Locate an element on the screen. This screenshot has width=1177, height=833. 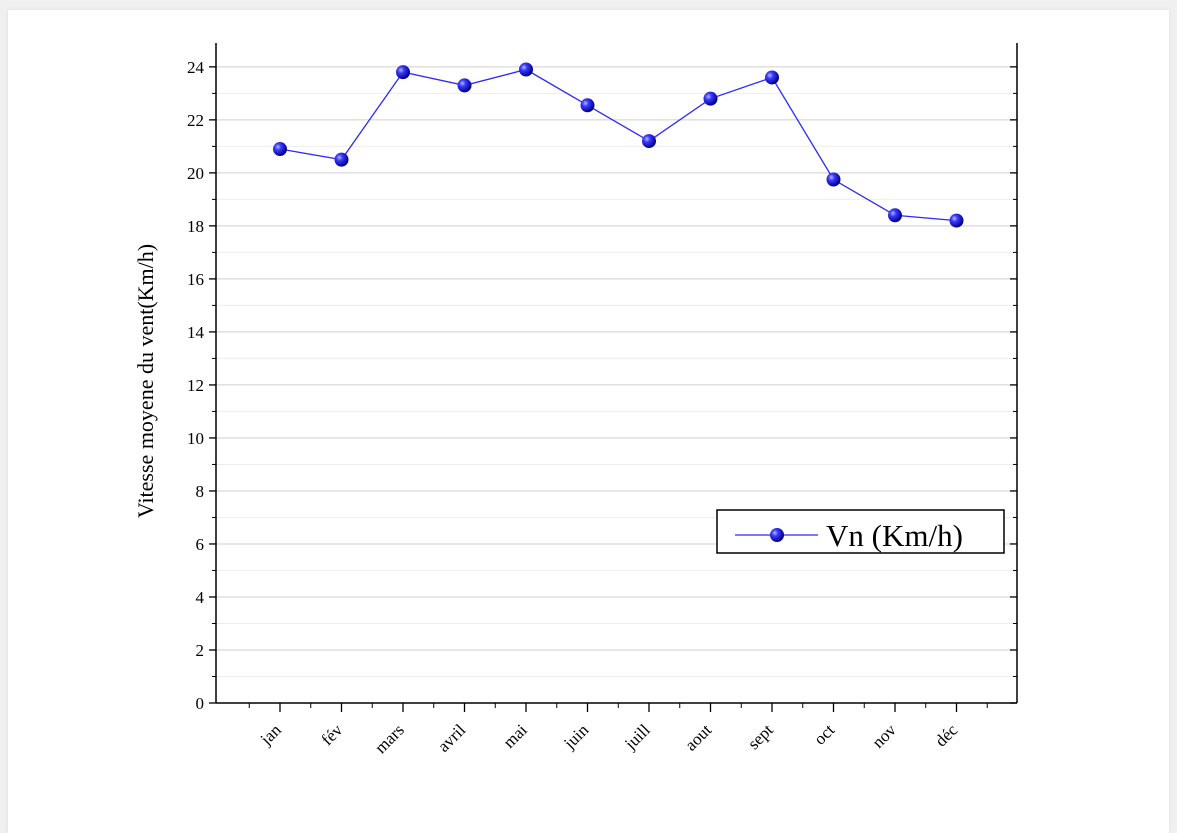
x-tick-label: nov is located at coordinates (884, 736).